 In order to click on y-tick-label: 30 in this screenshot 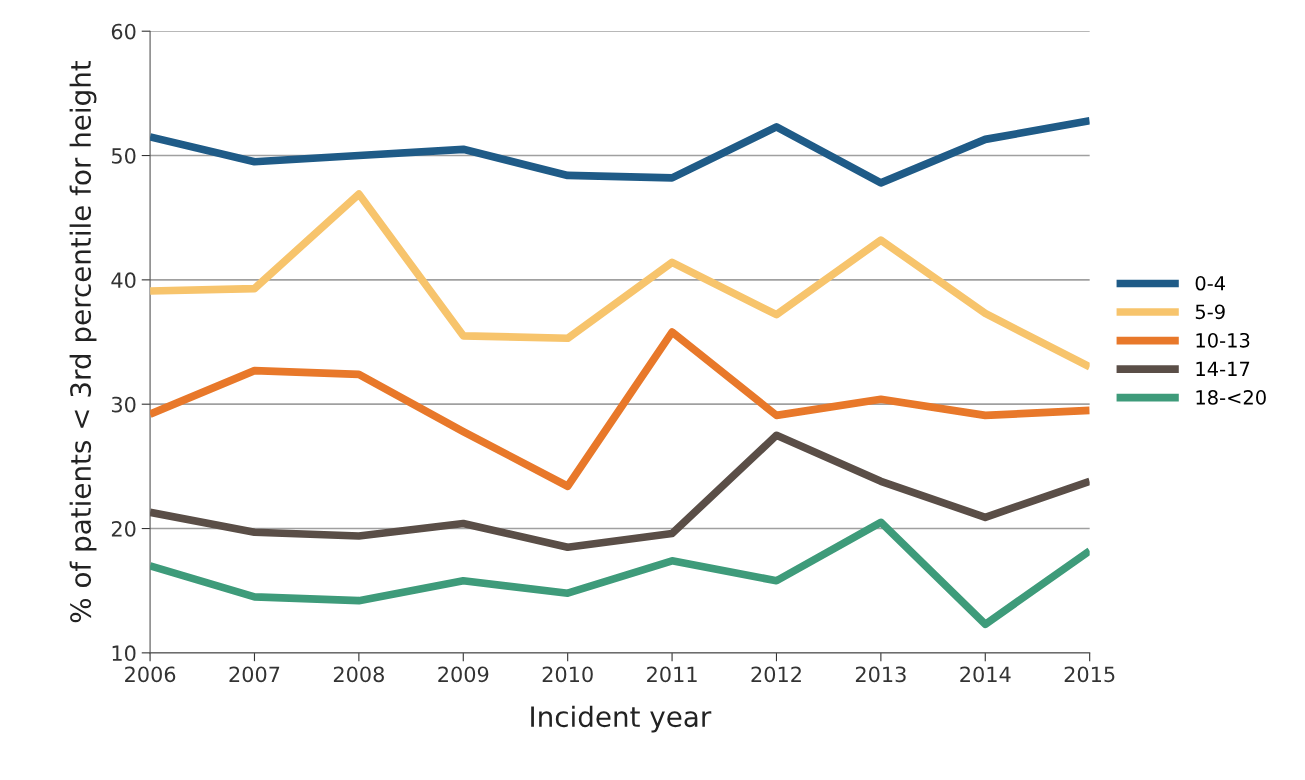, I will do `click(123, 404)`.